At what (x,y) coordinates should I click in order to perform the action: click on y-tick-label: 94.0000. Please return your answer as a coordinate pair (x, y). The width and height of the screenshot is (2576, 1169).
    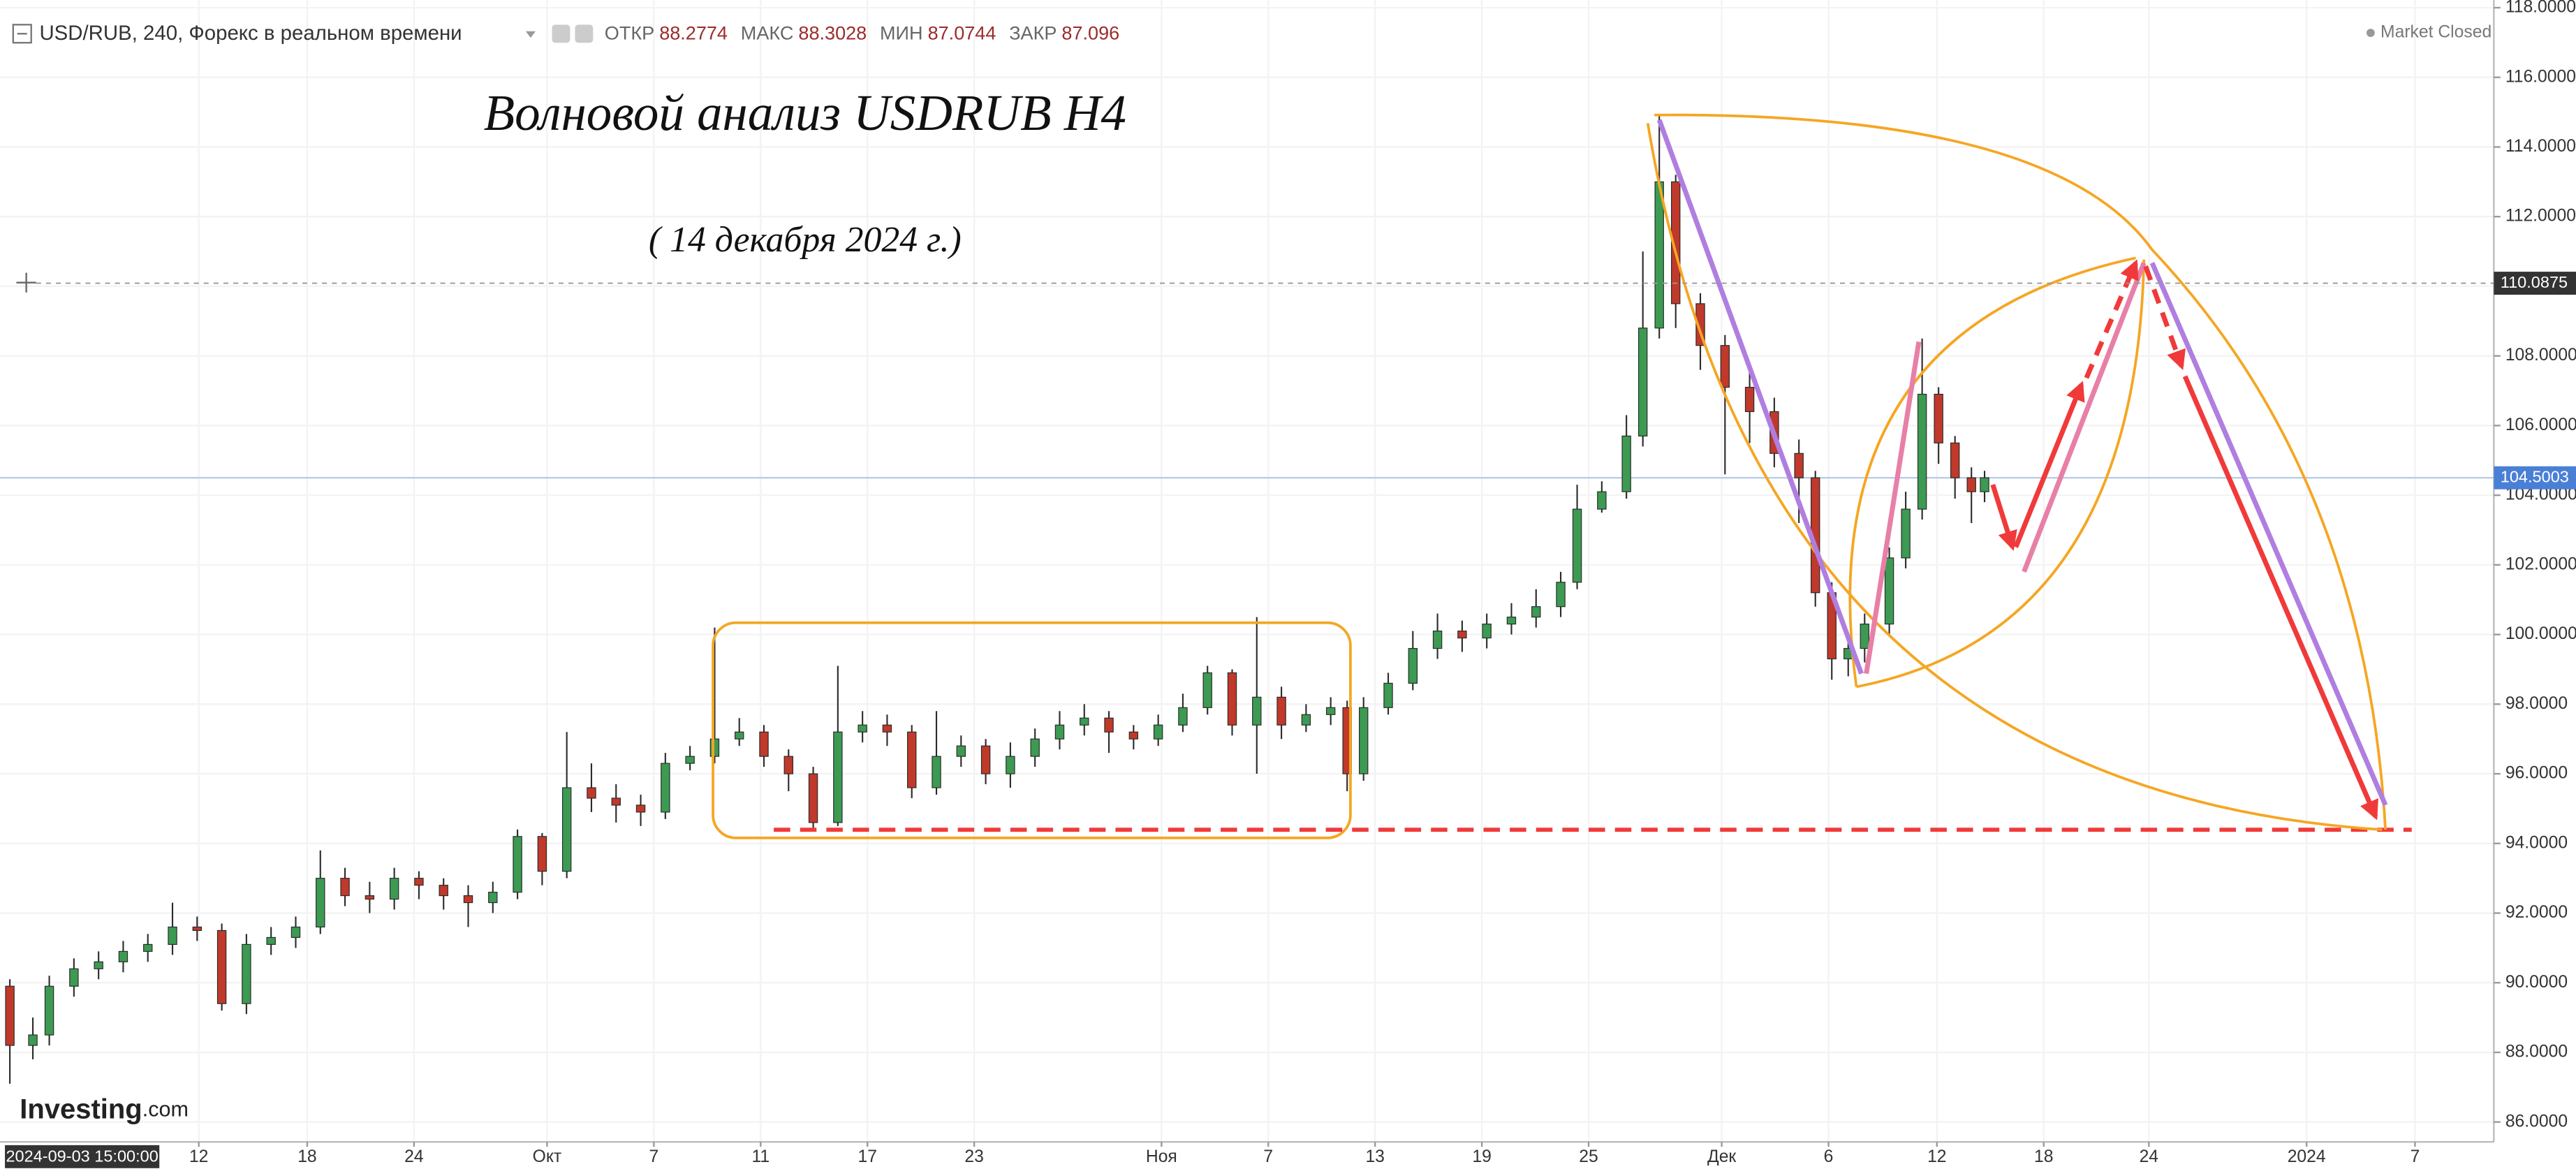
    Looking at the image, I should click on (2536, 842).